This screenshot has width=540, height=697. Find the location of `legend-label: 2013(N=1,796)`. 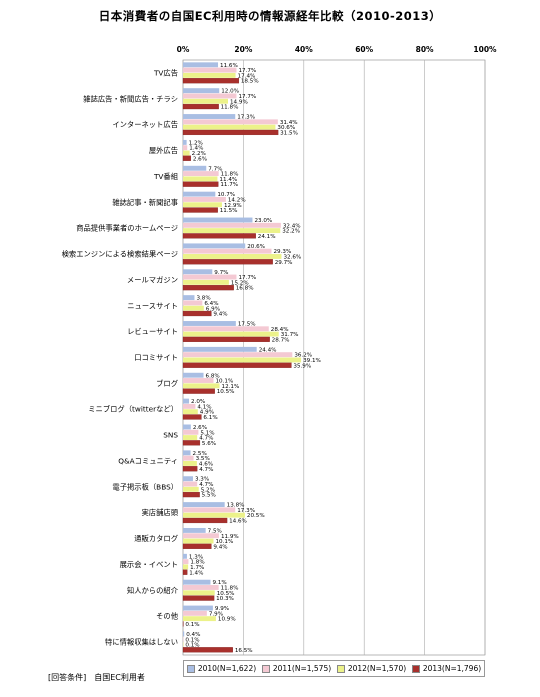

legend-label: 2013(N=1,796) is located at coordinates (452, 668).